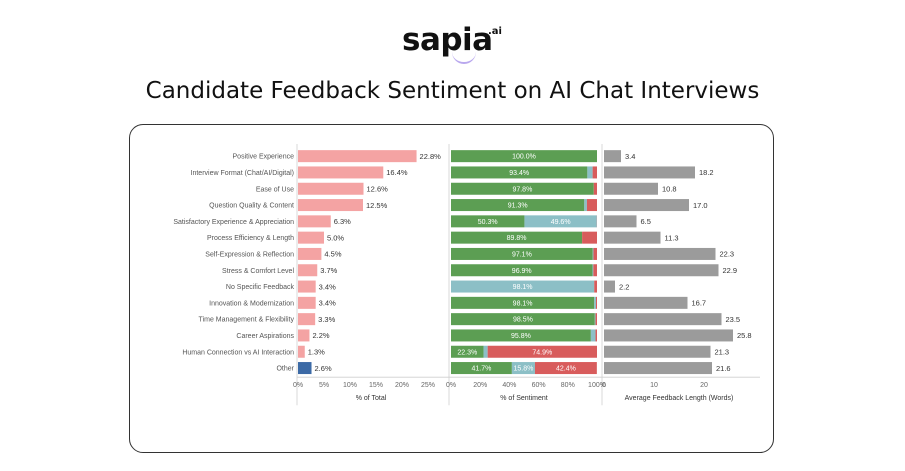 Image resolution: width=905 pixels, height=471 pixels. I want to click on length-bar-label: 22.3, so click(727, 254).